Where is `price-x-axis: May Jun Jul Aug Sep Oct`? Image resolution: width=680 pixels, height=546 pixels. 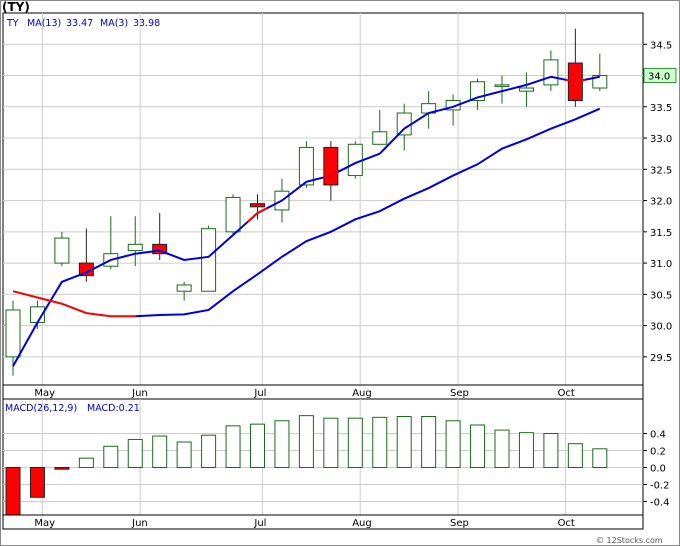 price-x-axis: May Jun Jul Aug Sep Oct is located at coordinates (304, 393).